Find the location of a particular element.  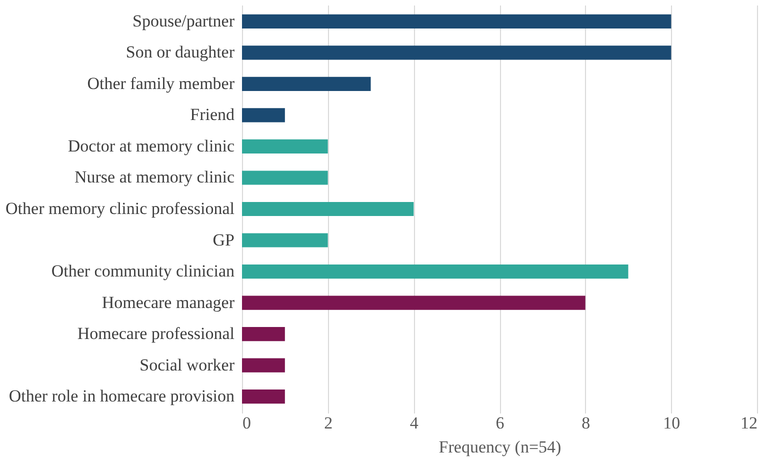

y-tick-label: Homecare professional is located at coordinates (156, 334).